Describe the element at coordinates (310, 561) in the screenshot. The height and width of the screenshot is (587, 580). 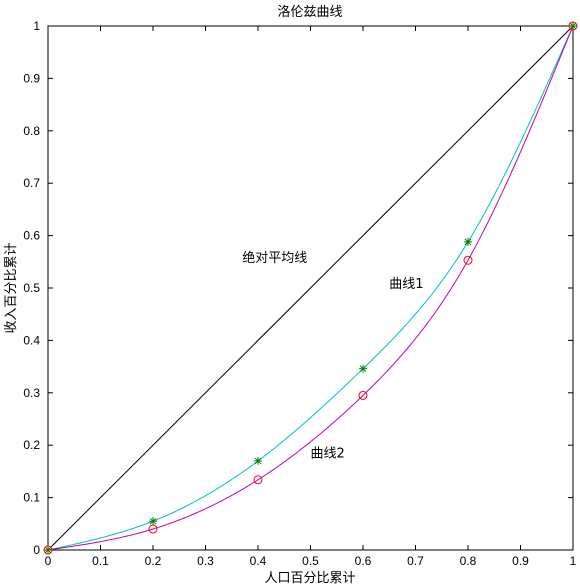
I see `x-tick-label: 0.5` at that location.